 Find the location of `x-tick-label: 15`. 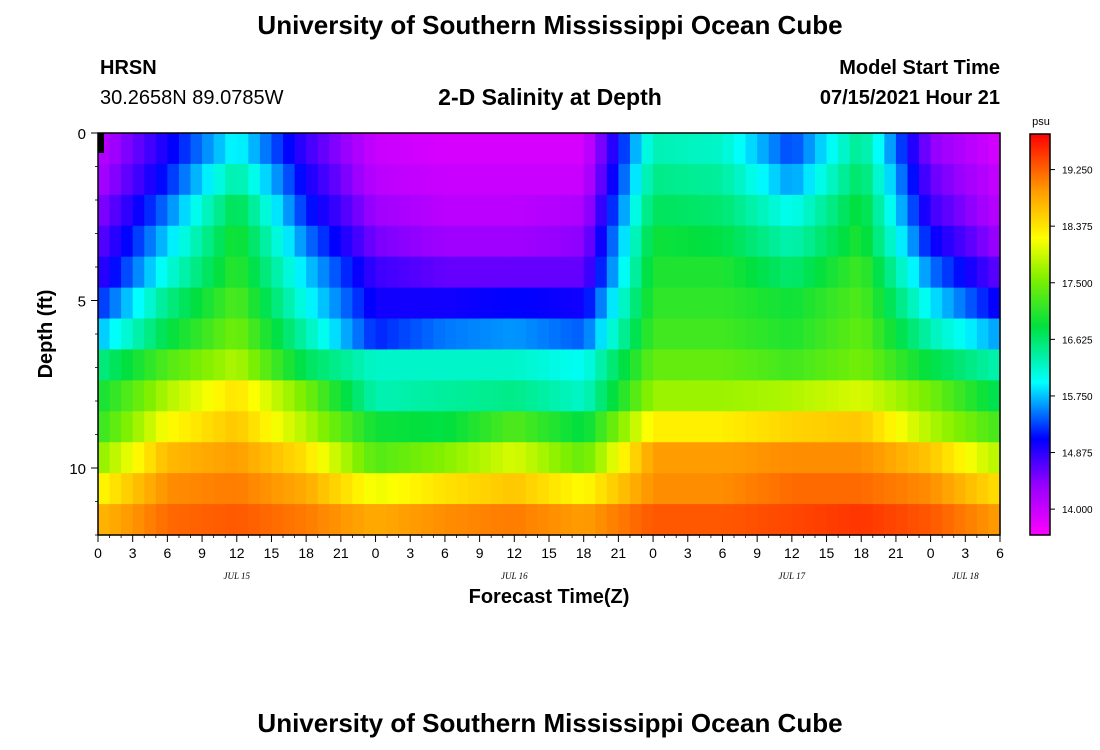

x-tick-label: 15 is located at coordinates (549, 553).